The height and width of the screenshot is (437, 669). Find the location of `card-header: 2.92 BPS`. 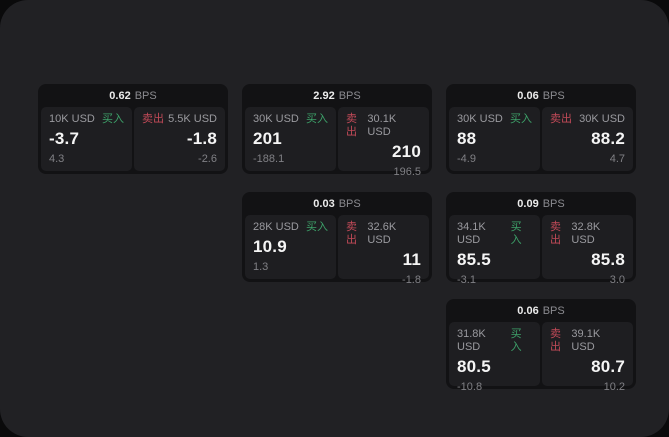

card-header: 2.92 BPS is located at coordinates (337, 95).